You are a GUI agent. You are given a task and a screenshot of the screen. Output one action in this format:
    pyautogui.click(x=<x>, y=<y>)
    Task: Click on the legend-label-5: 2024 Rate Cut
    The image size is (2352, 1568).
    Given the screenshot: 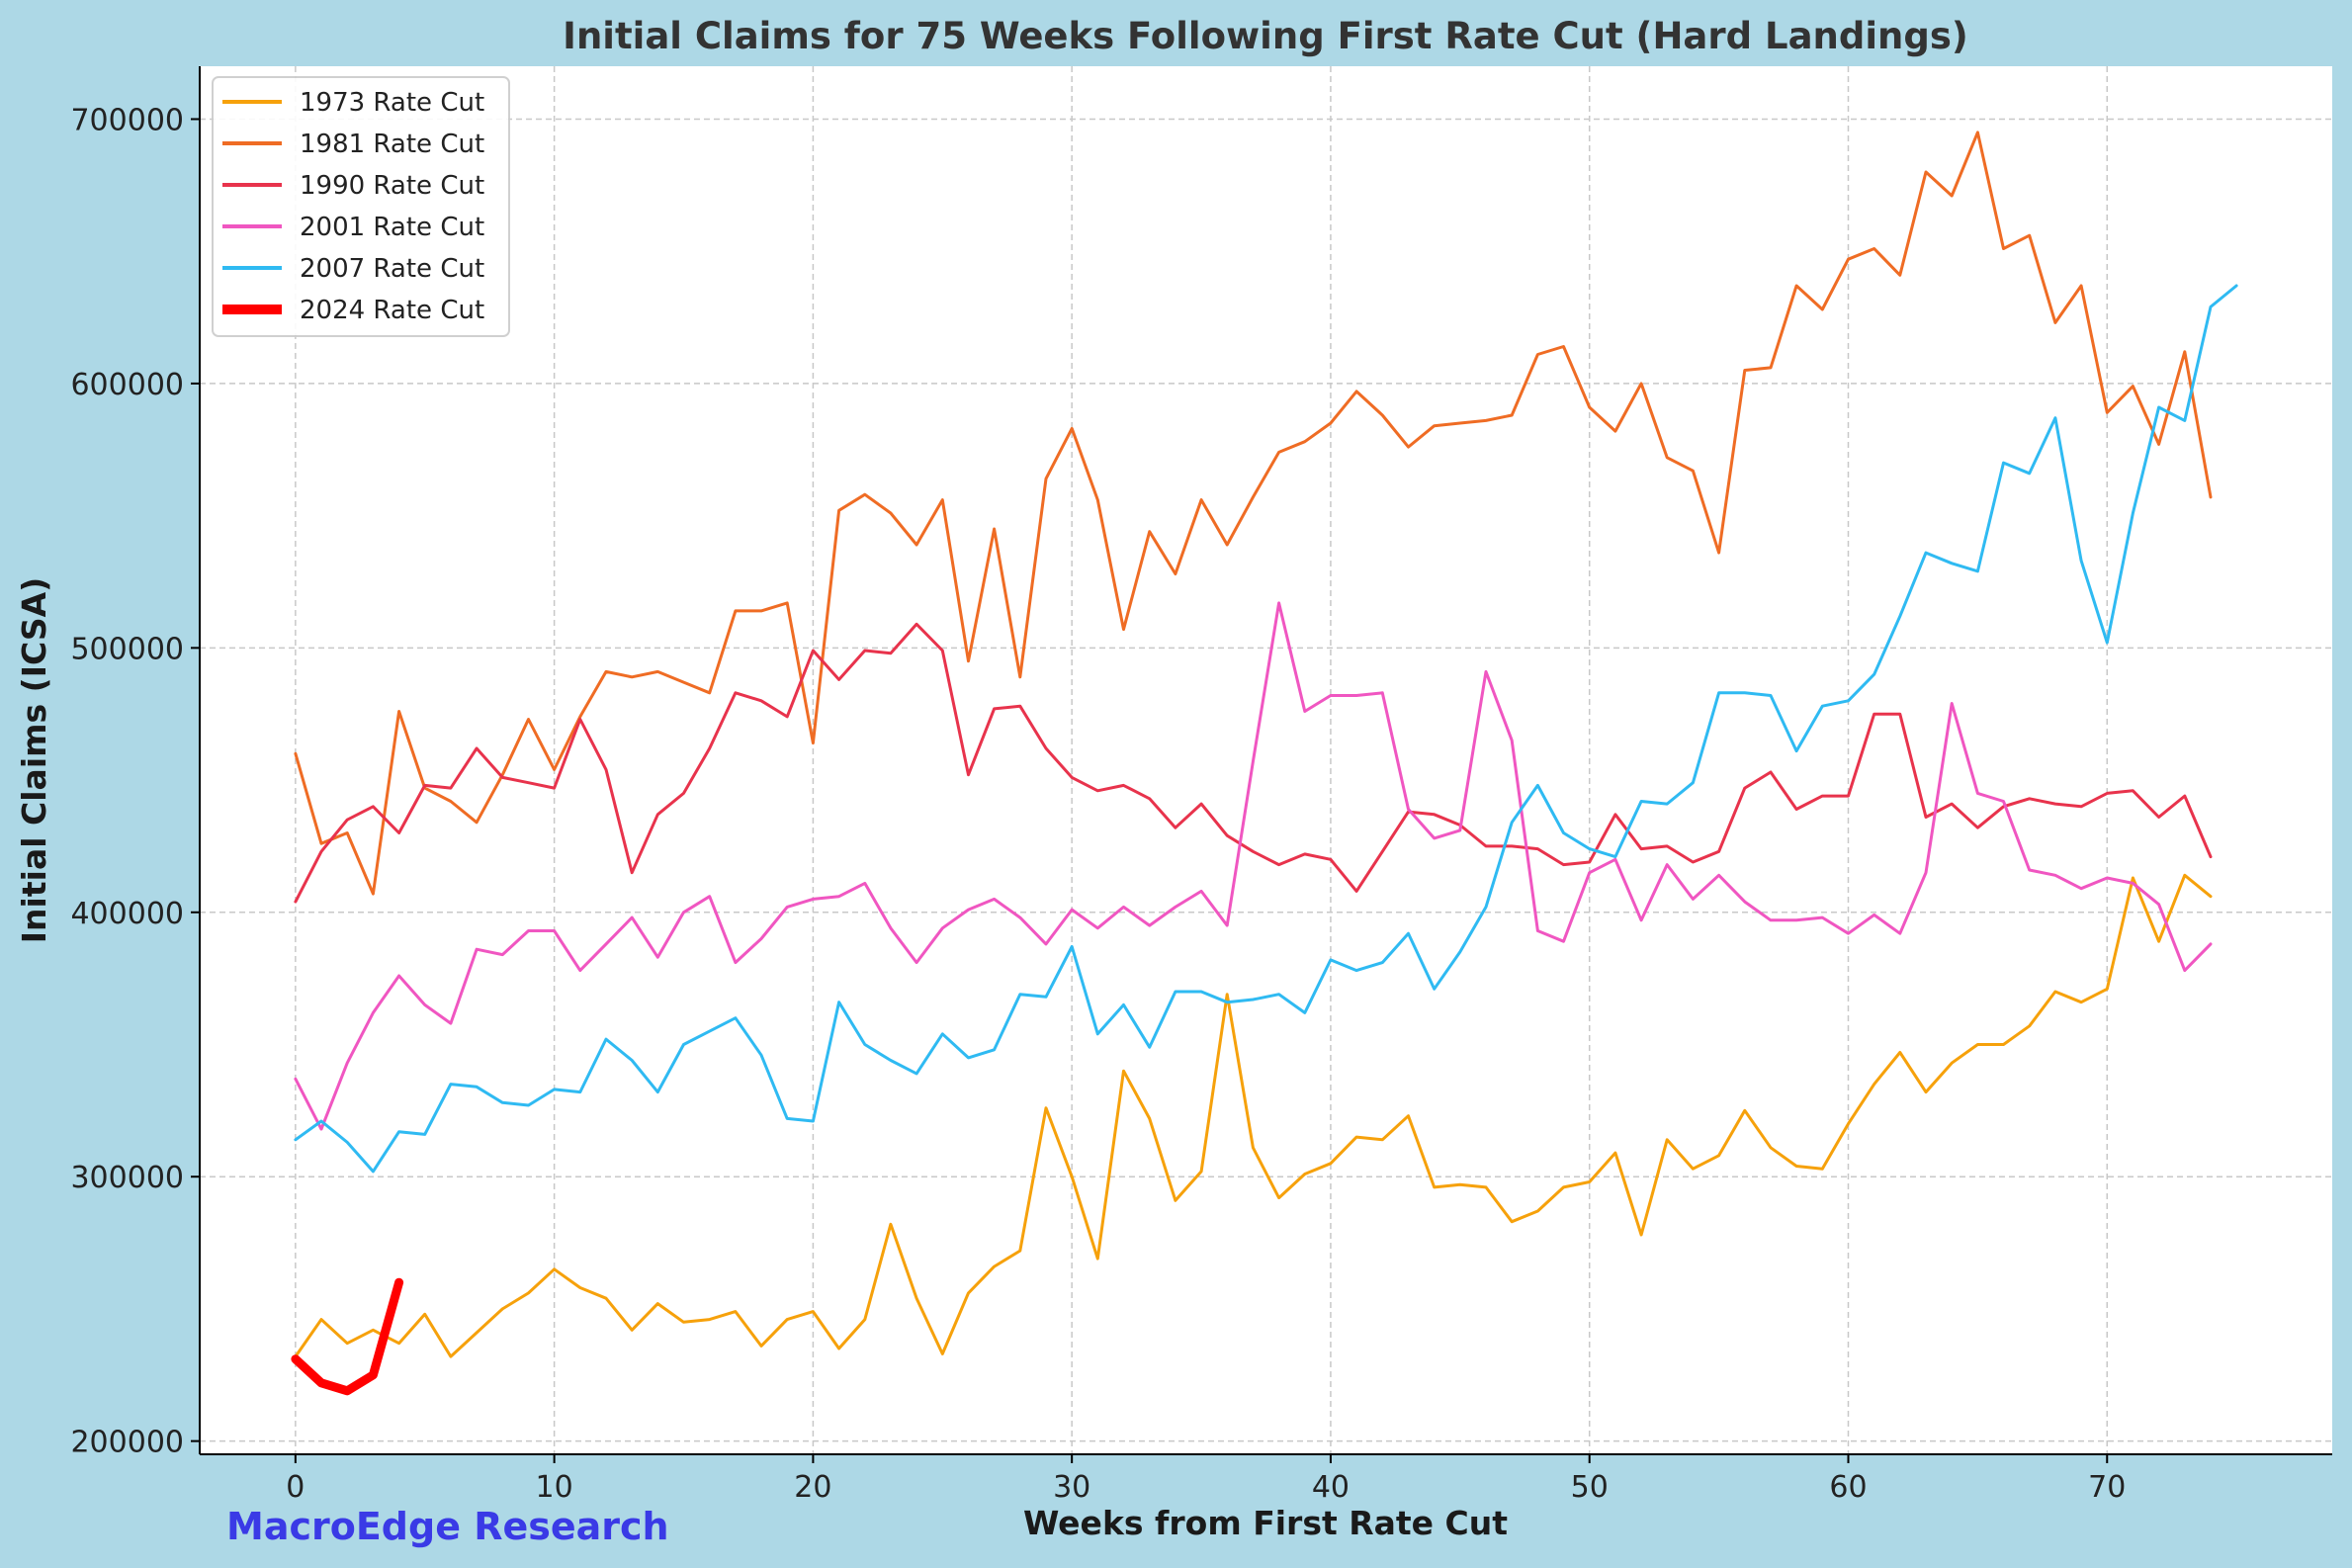 What is the action you would take?
    pyautogui.click(x=392, y=310)
    